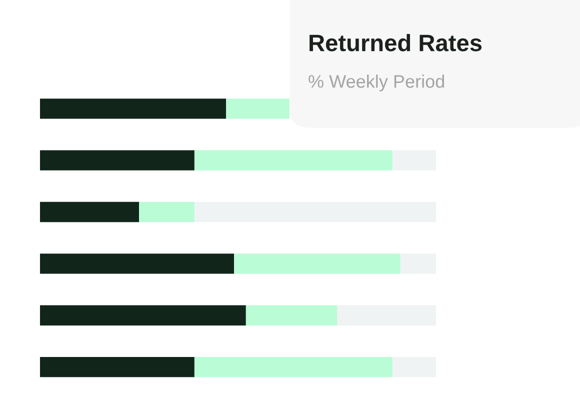 This screenshot has width=580, height=414. I want to click on chart-subtitle: % Weekly Period, so click(376, 83).